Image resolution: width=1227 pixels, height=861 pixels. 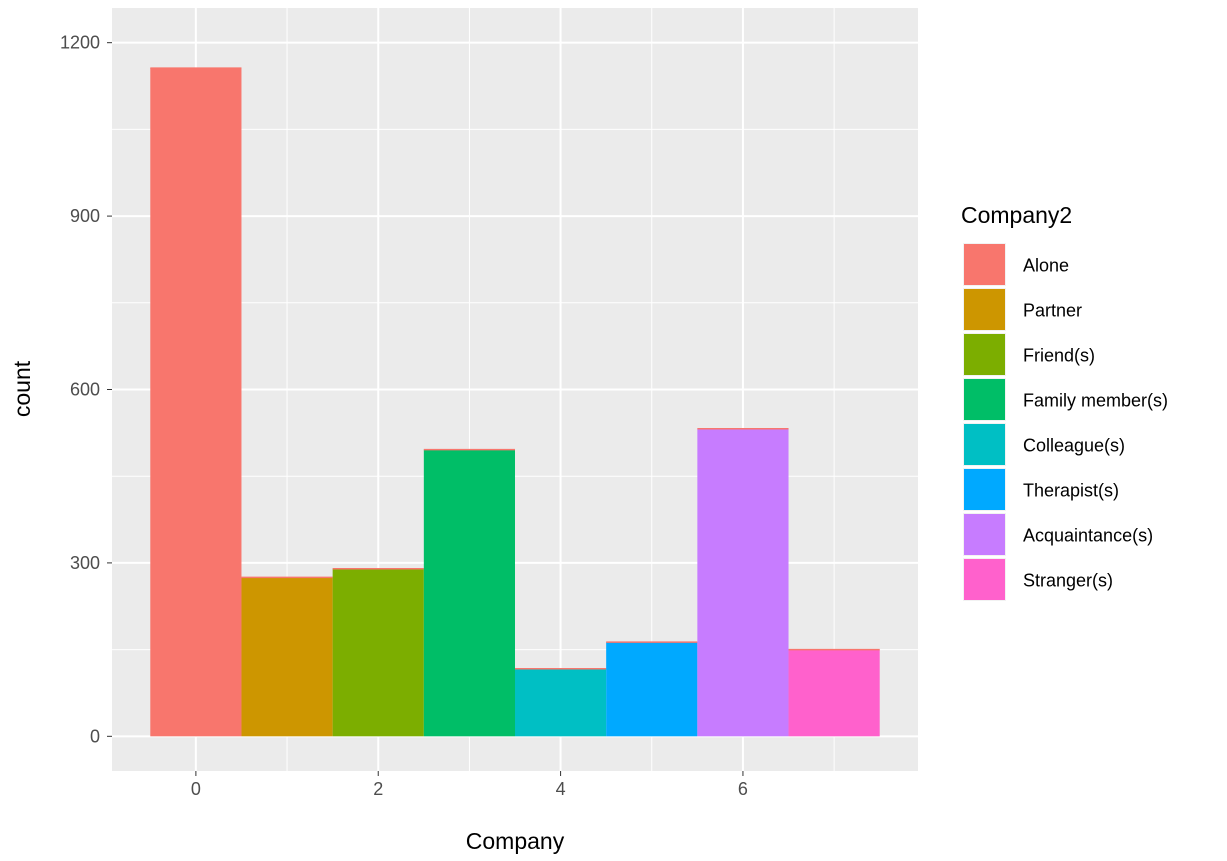 I want to click on y-axis-ticks: 0 300 600 900 1200, so click(x=86, y=389).